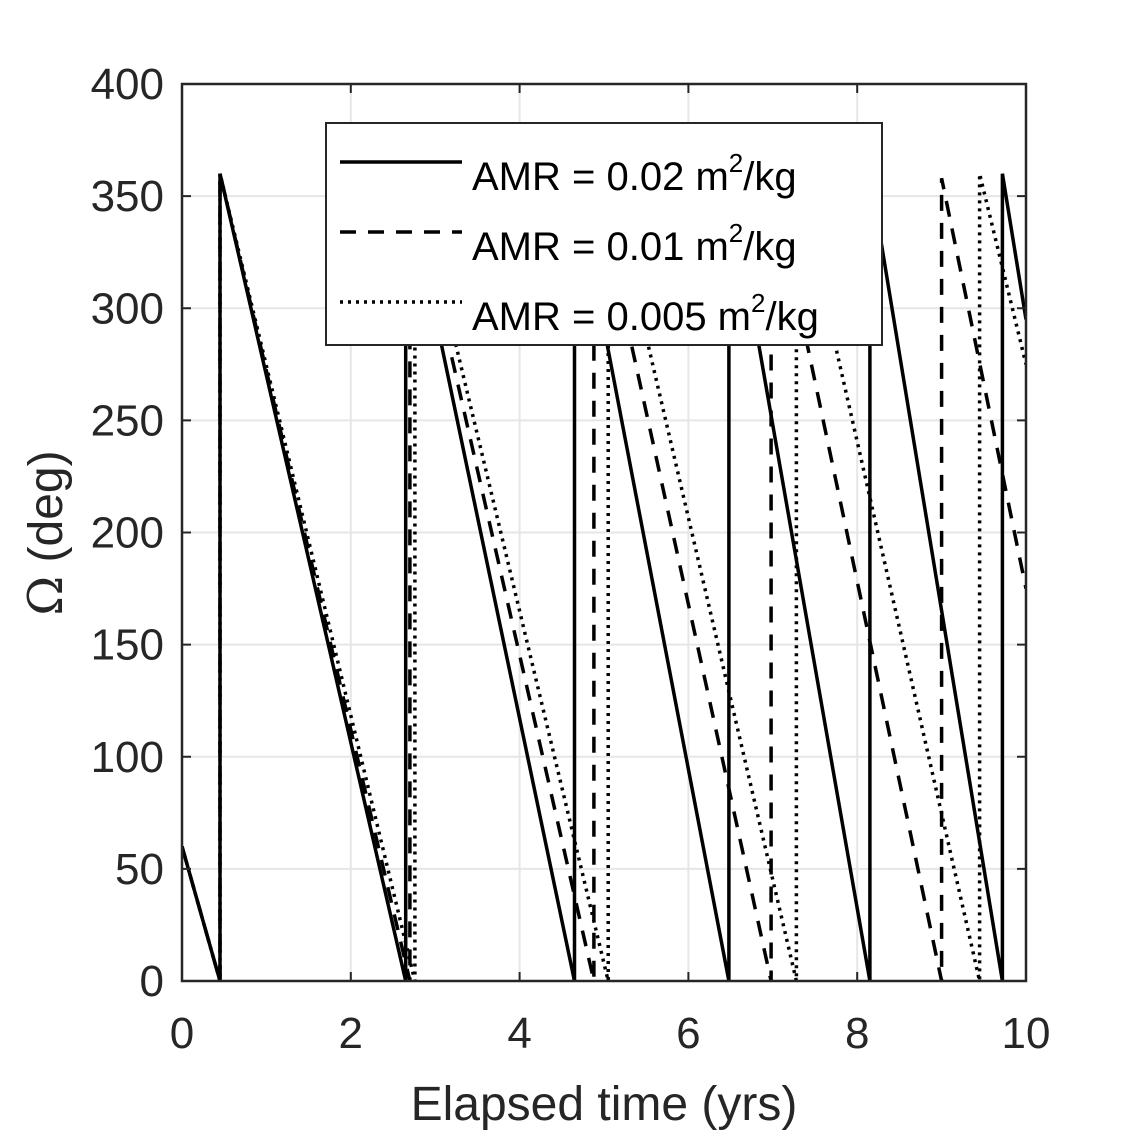  Describe the element at coordinates (127, 308) in the screenshot. I see `y-tick-label: 300` at that location.